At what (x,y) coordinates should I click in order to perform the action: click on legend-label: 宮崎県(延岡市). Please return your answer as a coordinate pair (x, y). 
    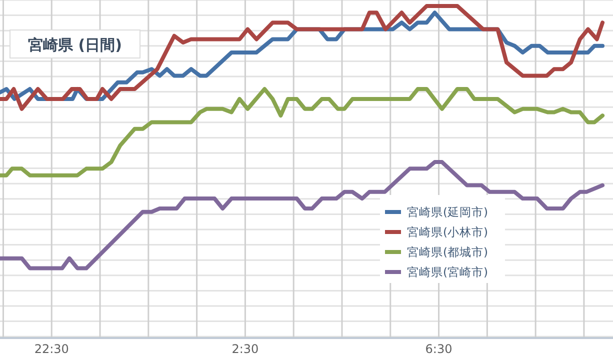
    Looking at the image, I should click on (447, 212).